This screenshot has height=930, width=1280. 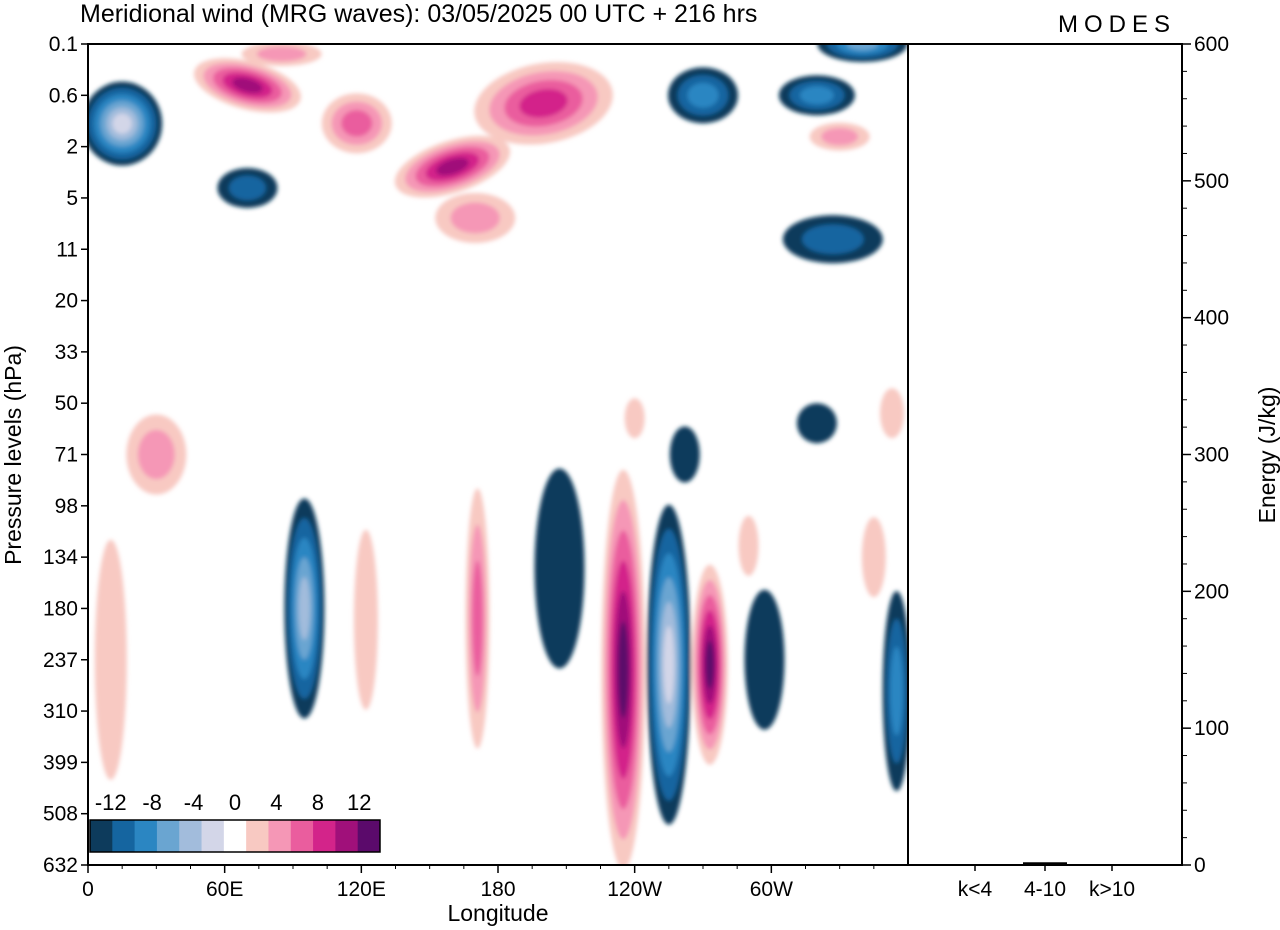 What do you see at coordinates (152, 802) in the screenshot?
I see `colorbar-label: -8` at bounding box center [152, 802].